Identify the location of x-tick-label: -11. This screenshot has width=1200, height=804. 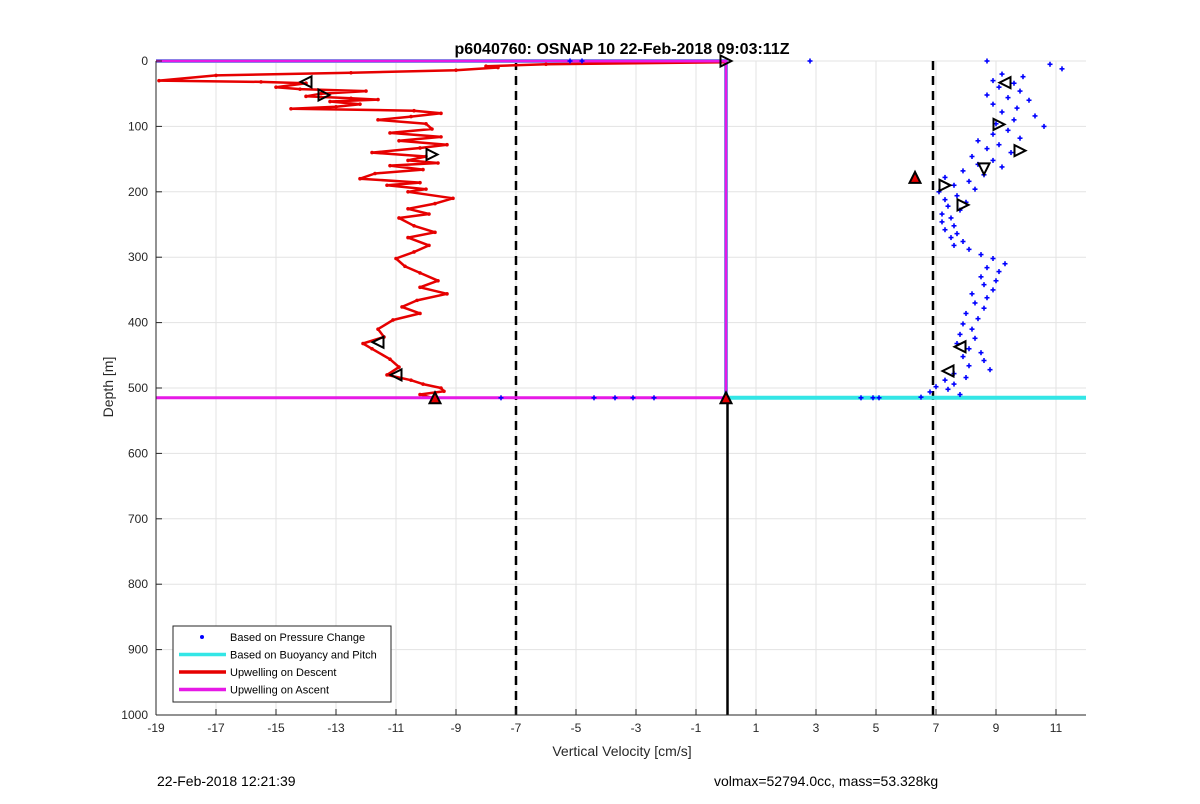
(396, 728).